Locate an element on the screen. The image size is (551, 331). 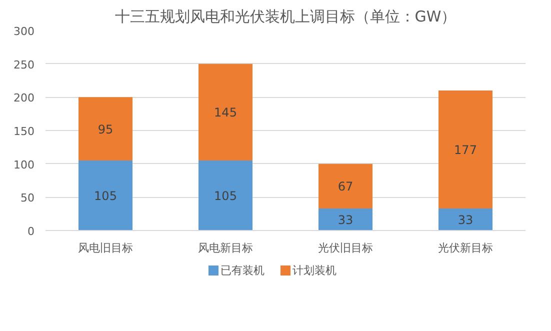
data-label: 177 is located at coordinates (465, 150).